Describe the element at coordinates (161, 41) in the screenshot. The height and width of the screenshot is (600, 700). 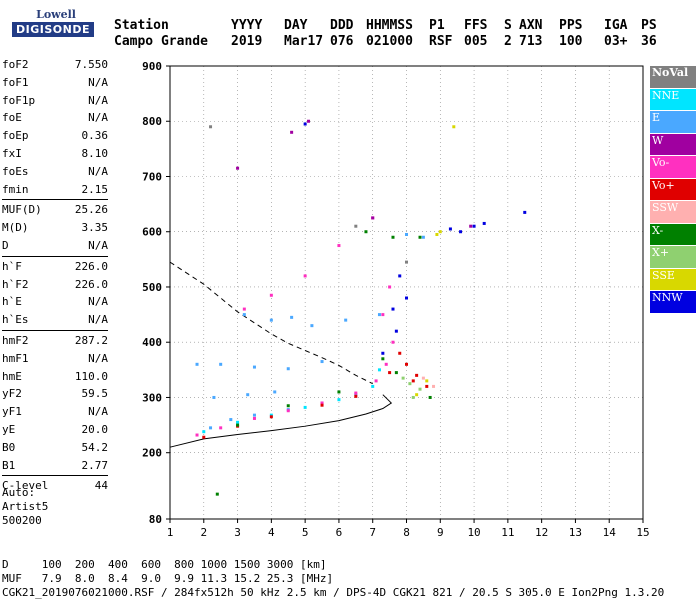
I see `header-value-0: Campo Grande` at that location.